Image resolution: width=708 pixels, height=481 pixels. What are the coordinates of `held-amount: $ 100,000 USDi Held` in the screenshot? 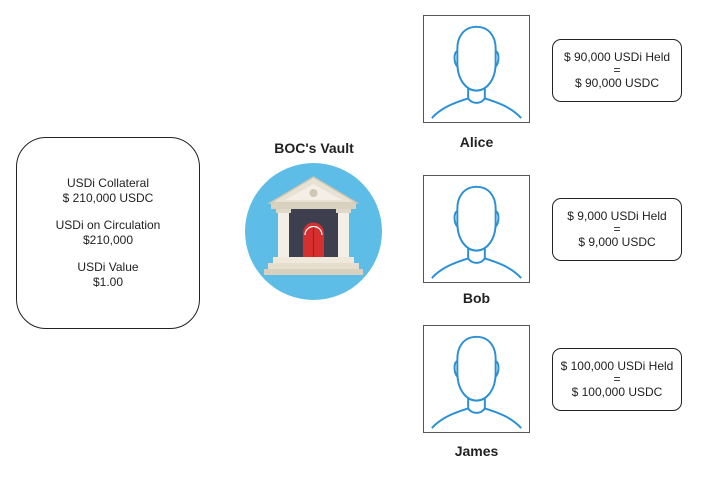 It's located at (617, 366).